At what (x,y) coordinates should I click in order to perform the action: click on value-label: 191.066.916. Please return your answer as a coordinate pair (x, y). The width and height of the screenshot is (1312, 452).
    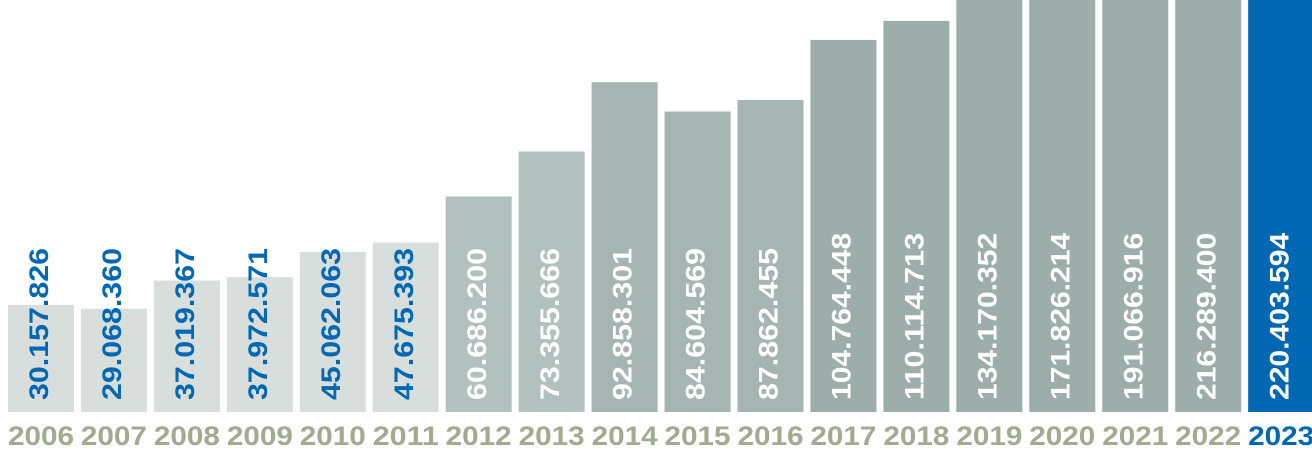
    Looking at the image, I should click on (1133, 316).